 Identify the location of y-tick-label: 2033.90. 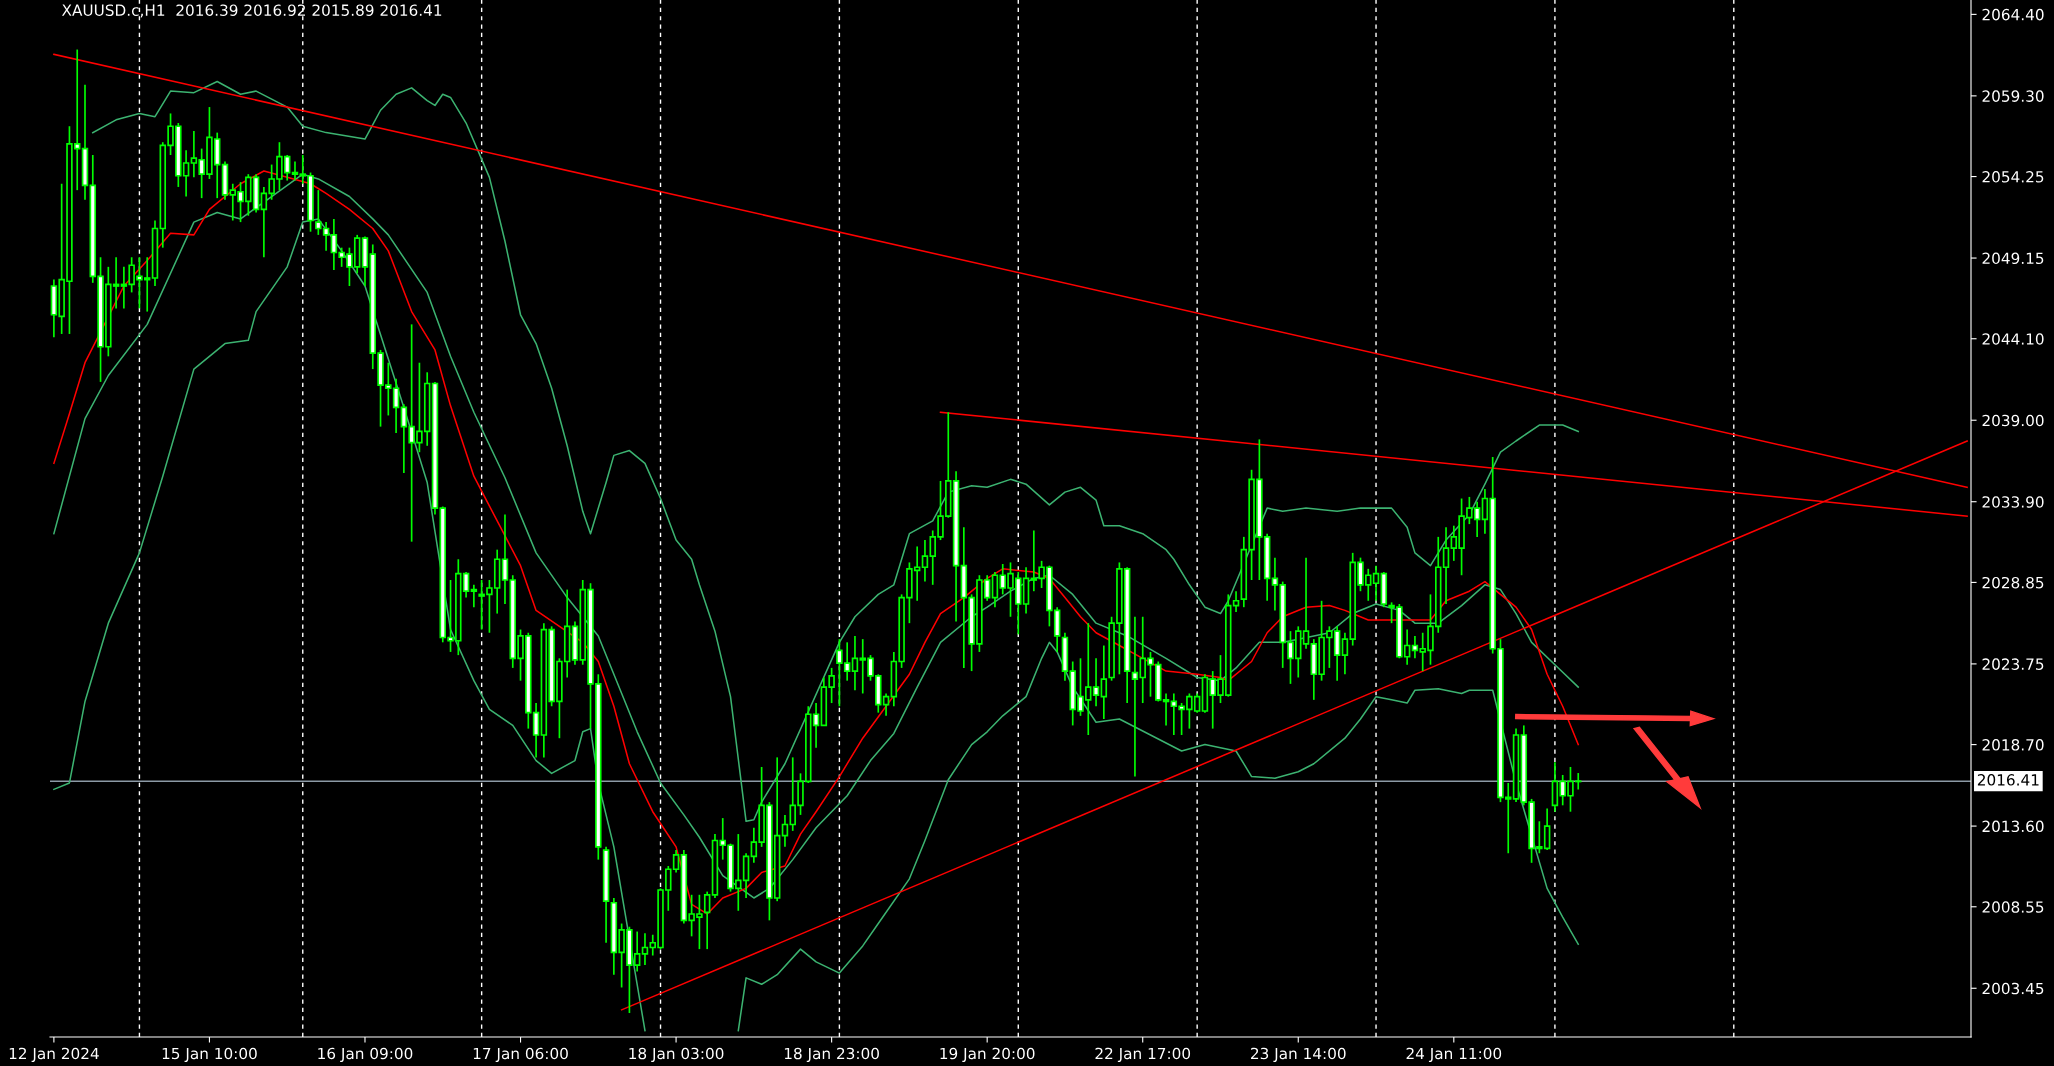
(2013, 502).